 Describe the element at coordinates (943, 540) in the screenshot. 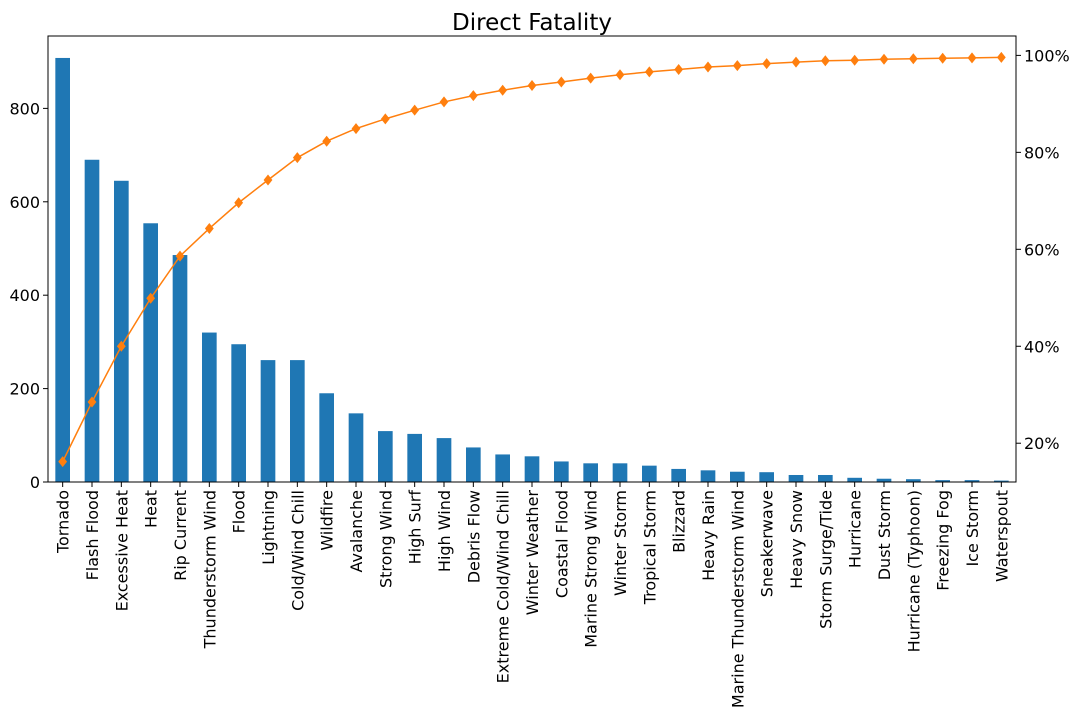

I see `x-tick-label-30: Freezing Fog` at that location.